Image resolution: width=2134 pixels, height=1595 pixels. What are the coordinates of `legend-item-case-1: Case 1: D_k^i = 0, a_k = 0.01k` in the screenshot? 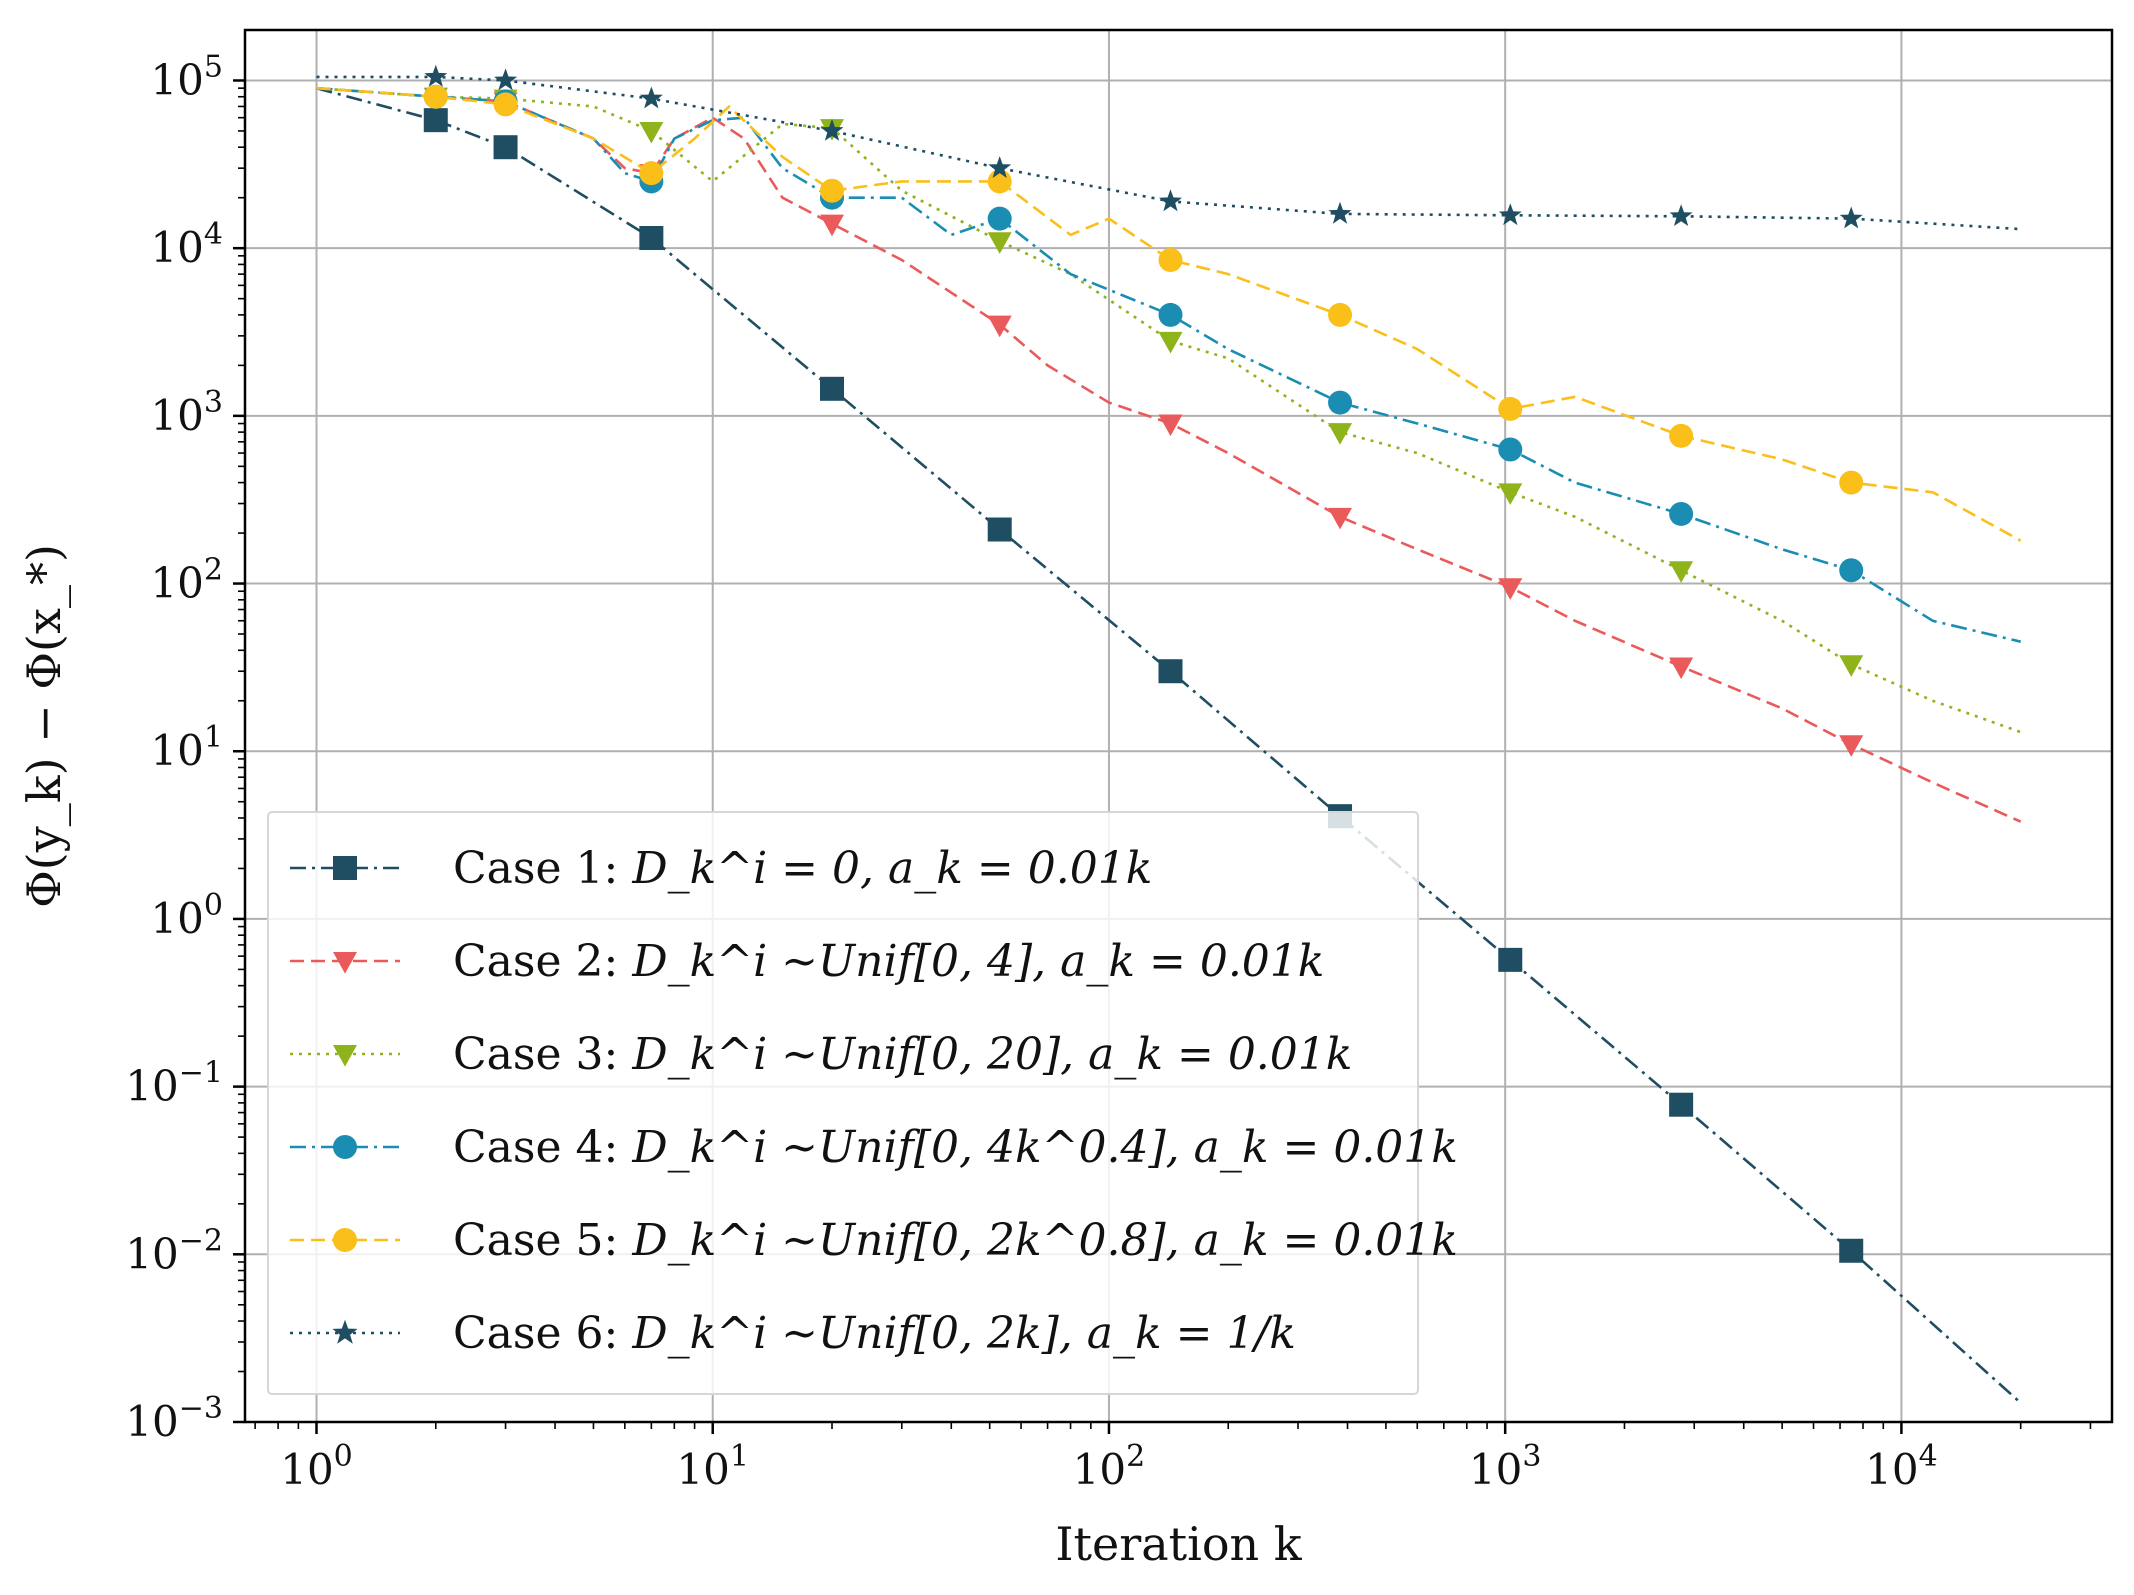 It's located at (721, 868).